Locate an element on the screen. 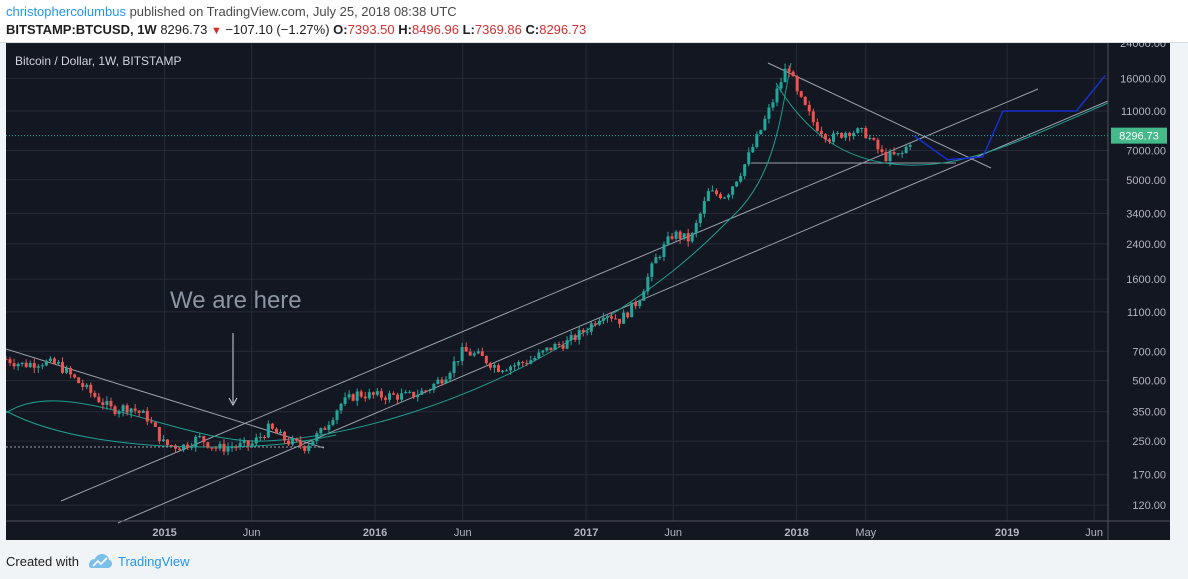  time-tick-label: 2017 is located at coordinates (586, 533).